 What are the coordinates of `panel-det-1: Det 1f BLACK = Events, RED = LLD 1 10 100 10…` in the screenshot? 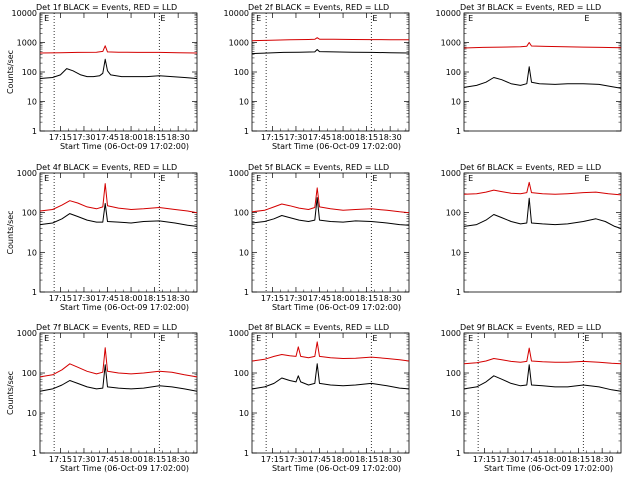 It's located at (102, 77).